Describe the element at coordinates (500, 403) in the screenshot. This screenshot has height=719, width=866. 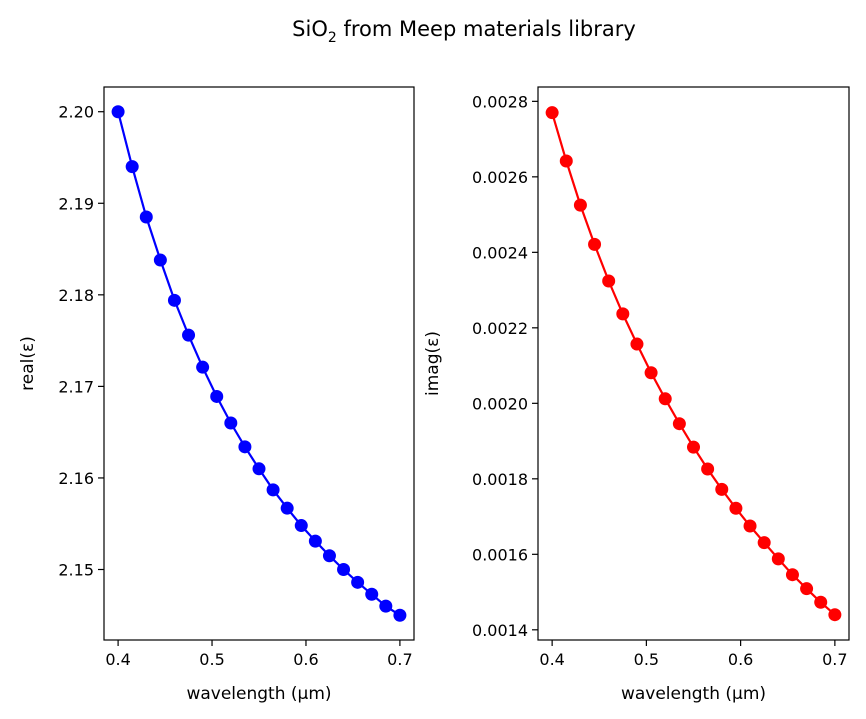
I see `y-tick-label: 0.0020` at that location.